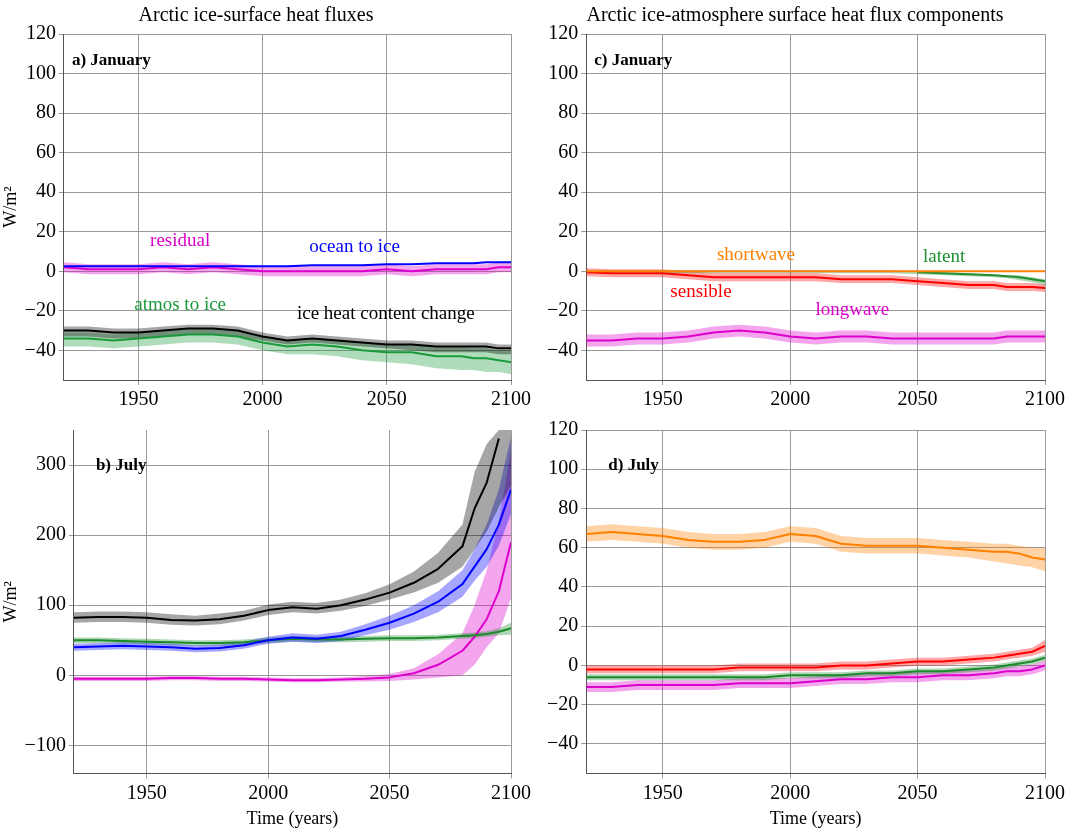  What do you see at coordinates (701, 291) in the screenshot?
I see `series-label: sensible` at bounding box center [701, 291].